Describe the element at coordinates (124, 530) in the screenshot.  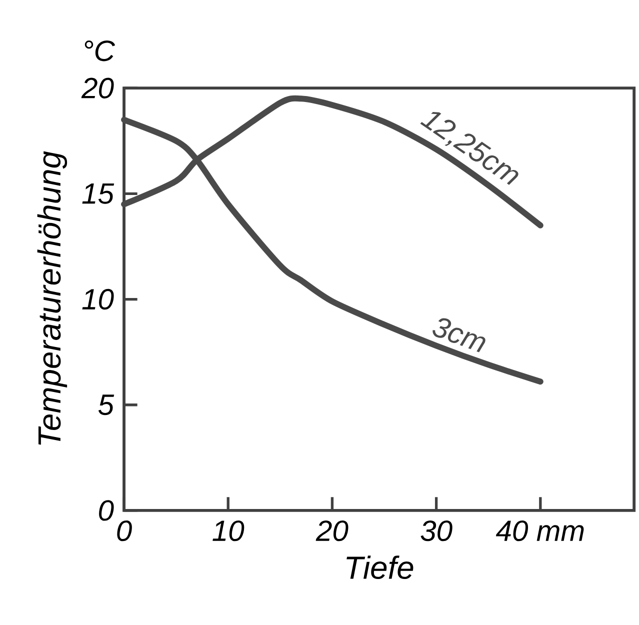
I see `x-tick-label: 0` at that location.